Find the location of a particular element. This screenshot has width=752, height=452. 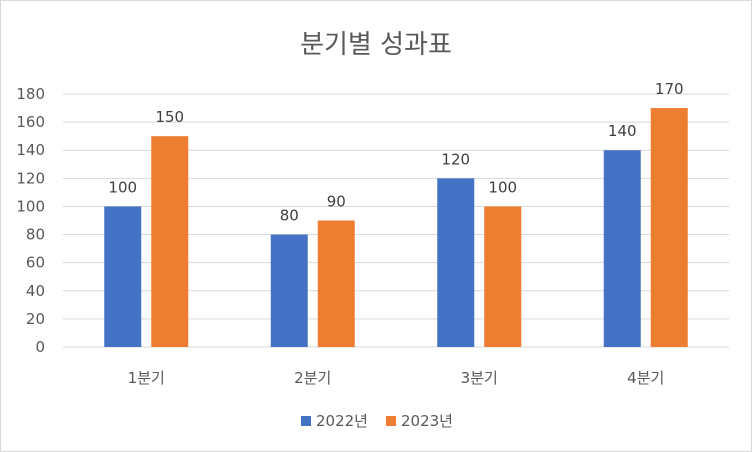

data-label: 150 is located at coordinates (169, 117).